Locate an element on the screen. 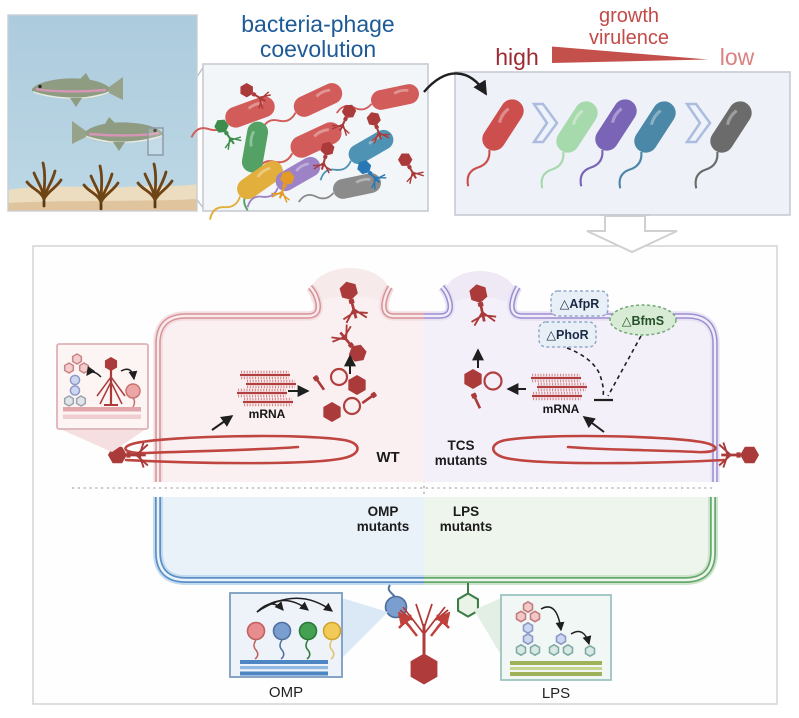  virulence-panel is located at coordinates (622, 143).